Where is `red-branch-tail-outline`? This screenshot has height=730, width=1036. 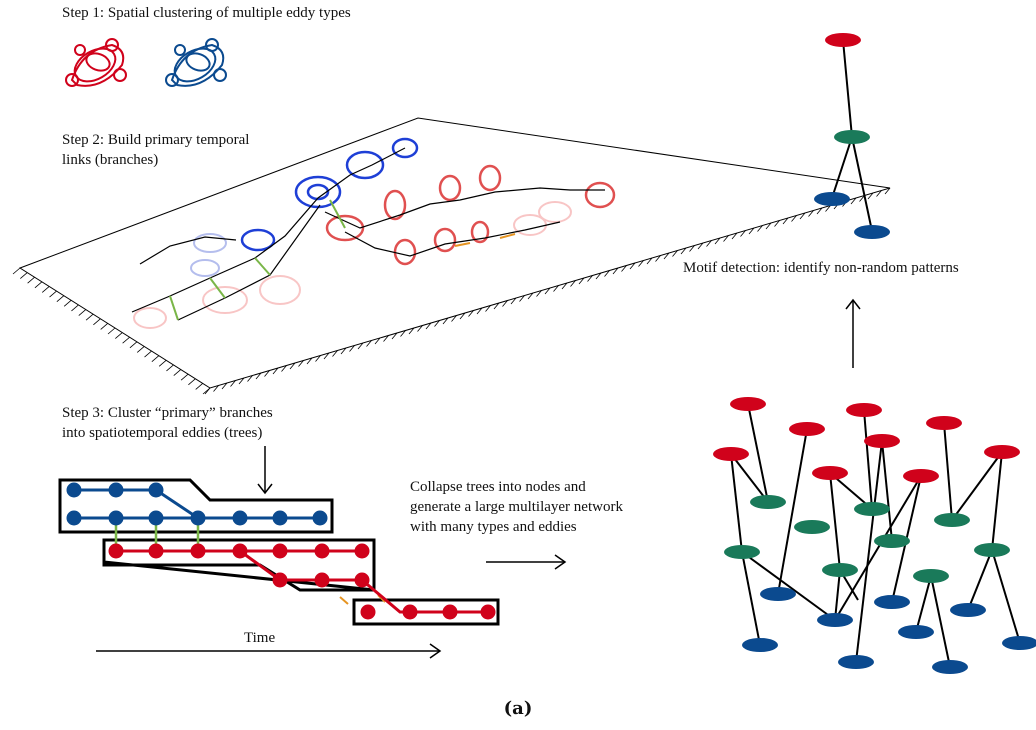
red-branch-tail-outline is located at coordinates (426, 612).